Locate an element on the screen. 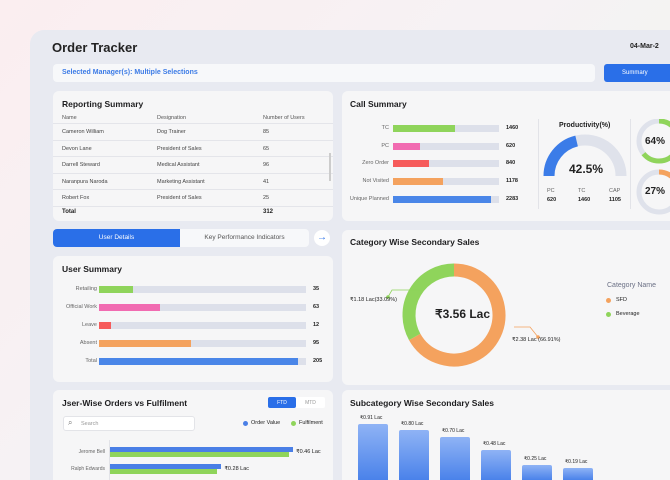 The height and width of the screenshot is (480, 670). radial-fill is located at coordinates (653, 192).